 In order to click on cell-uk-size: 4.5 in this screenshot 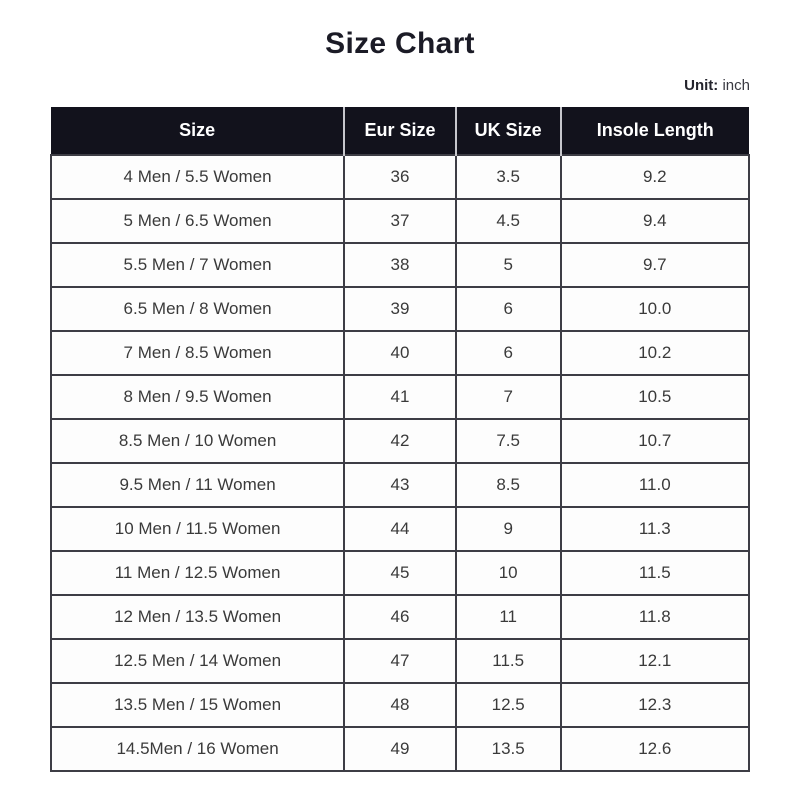, I will do `click(508, 221)`.